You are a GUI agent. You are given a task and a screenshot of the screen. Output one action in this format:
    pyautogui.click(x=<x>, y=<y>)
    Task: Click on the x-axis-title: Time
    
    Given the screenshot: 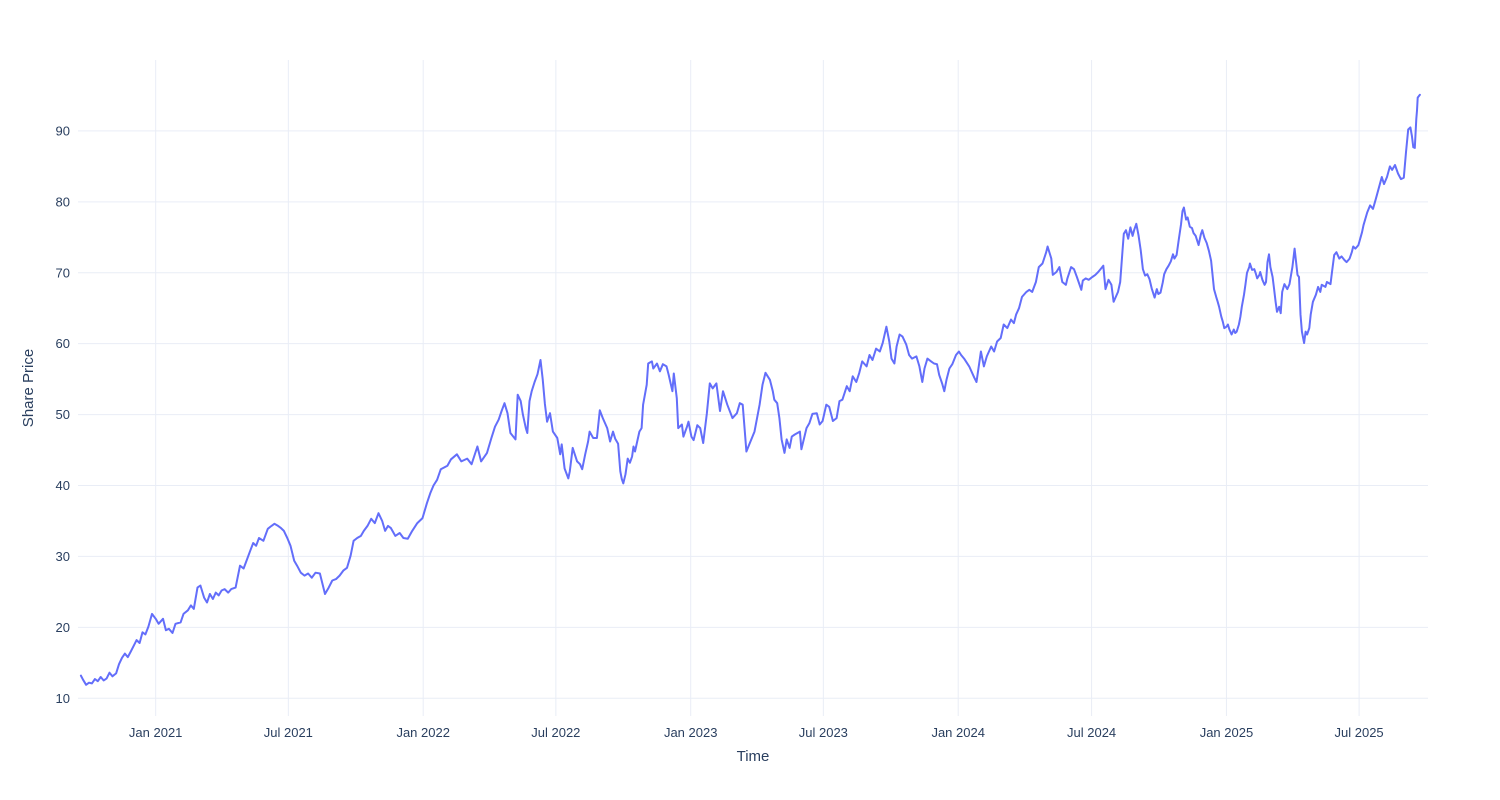 What is the action you would take?
    pyautogui.click(x=753, y=756)
    